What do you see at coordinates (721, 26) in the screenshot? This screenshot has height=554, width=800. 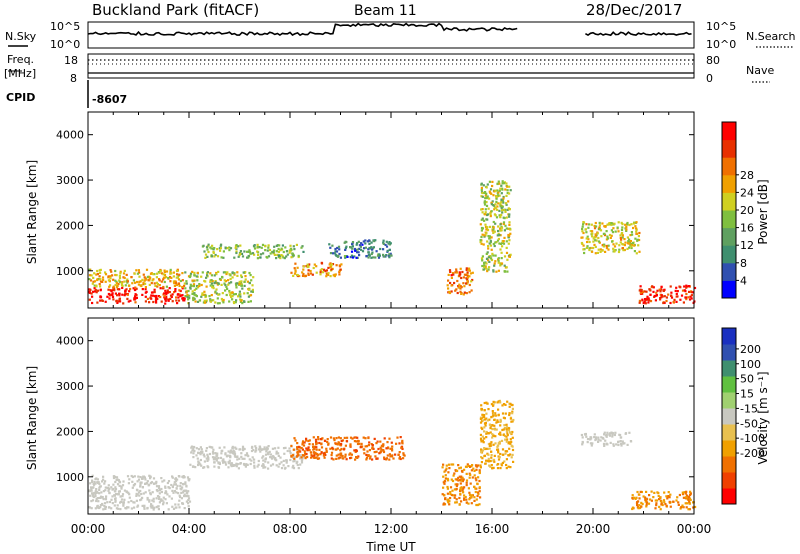 I see `nsearch-tick-top: 10^5` at bounding box center [721, 26].